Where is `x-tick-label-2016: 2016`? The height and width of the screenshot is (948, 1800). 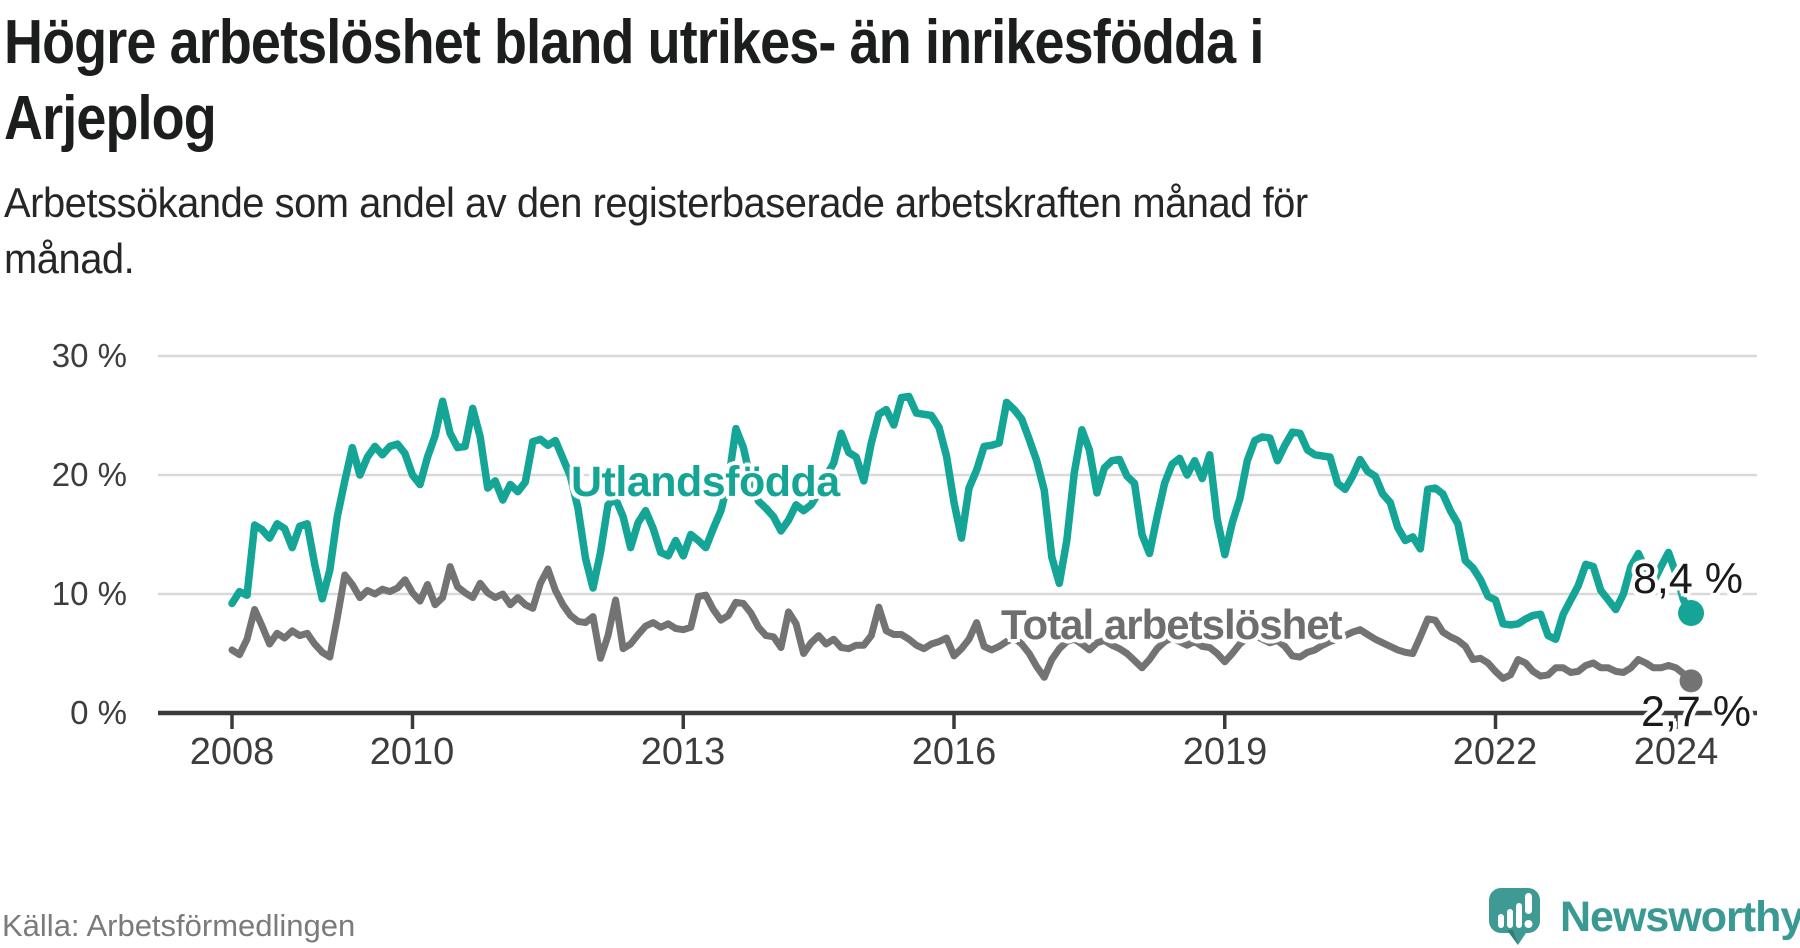 x-tick-label-2016: 2016 is located at coordinates (954, 752).